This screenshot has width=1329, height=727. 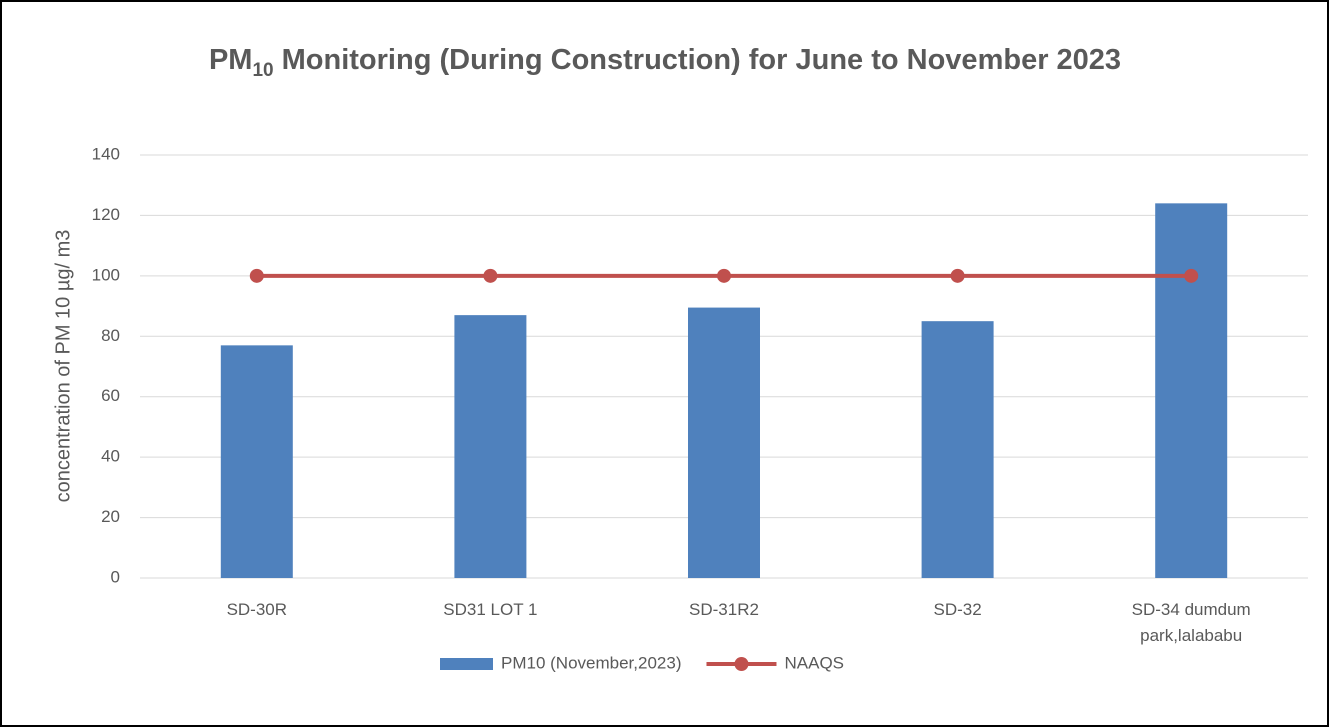 What do you see at coordinates (106, 153) in the screenshot?
I see `y-tick-label: 140` at bounding box center [106, 153].